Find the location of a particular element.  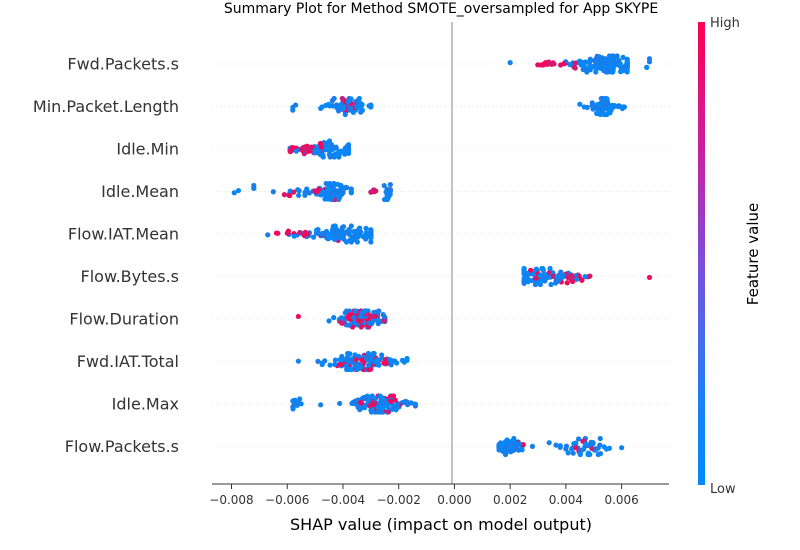

x-tick-label: −0.004 is located at coordinates (343, 500).